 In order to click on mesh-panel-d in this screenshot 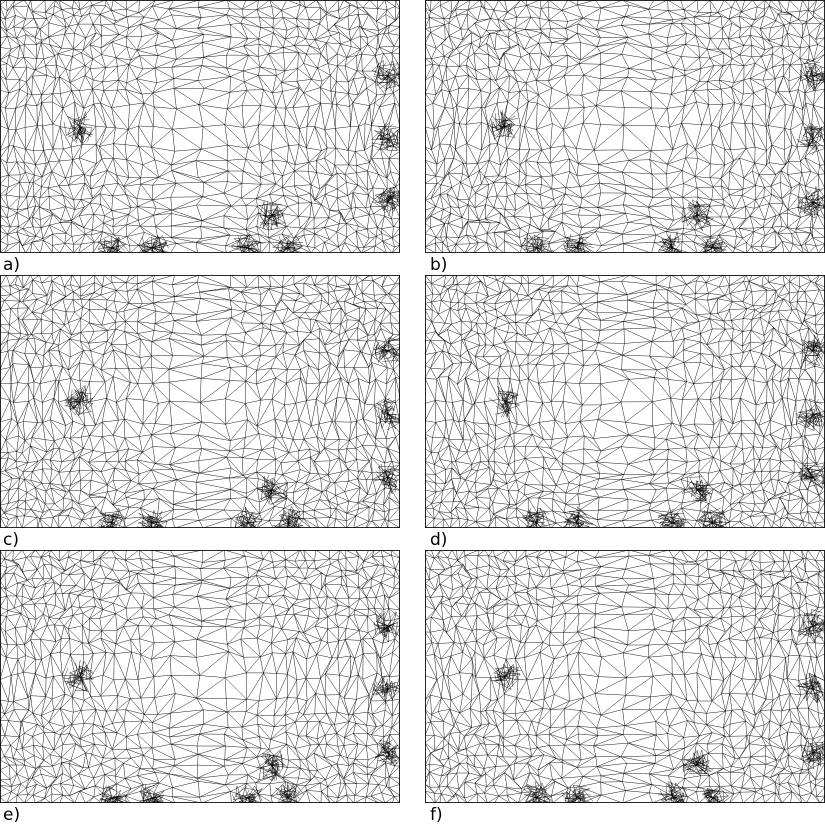, I will do `click(625, 401)`.